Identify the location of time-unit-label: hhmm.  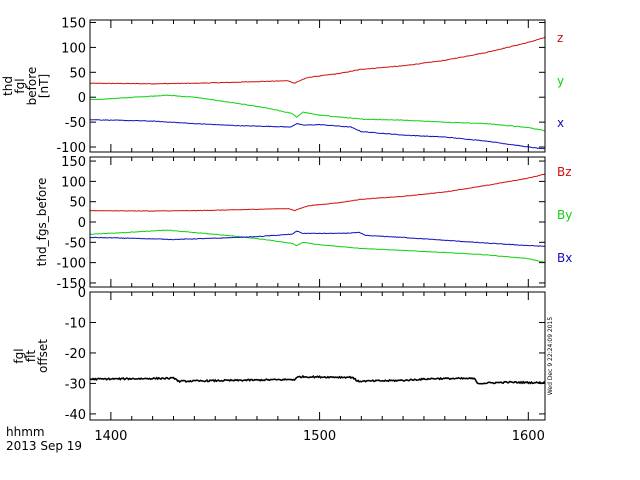
(25, 432).